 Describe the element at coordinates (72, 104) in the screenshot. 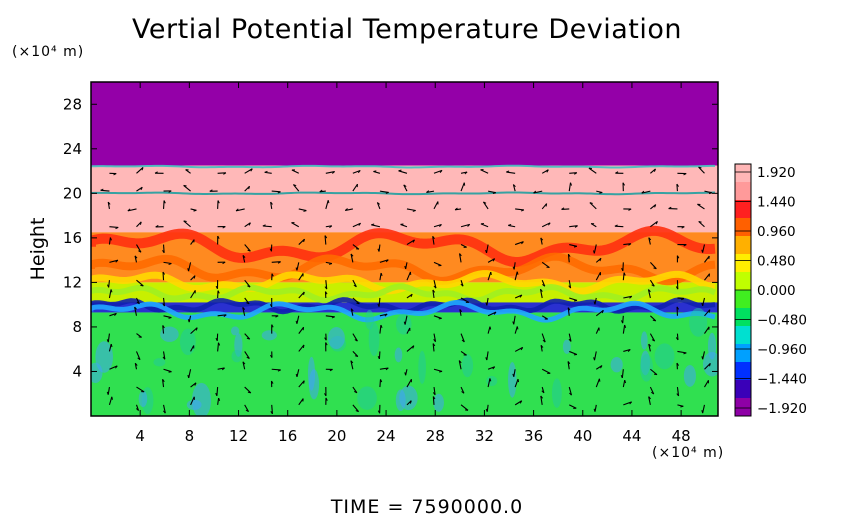

I see `y-tick-label: 28` at that location.